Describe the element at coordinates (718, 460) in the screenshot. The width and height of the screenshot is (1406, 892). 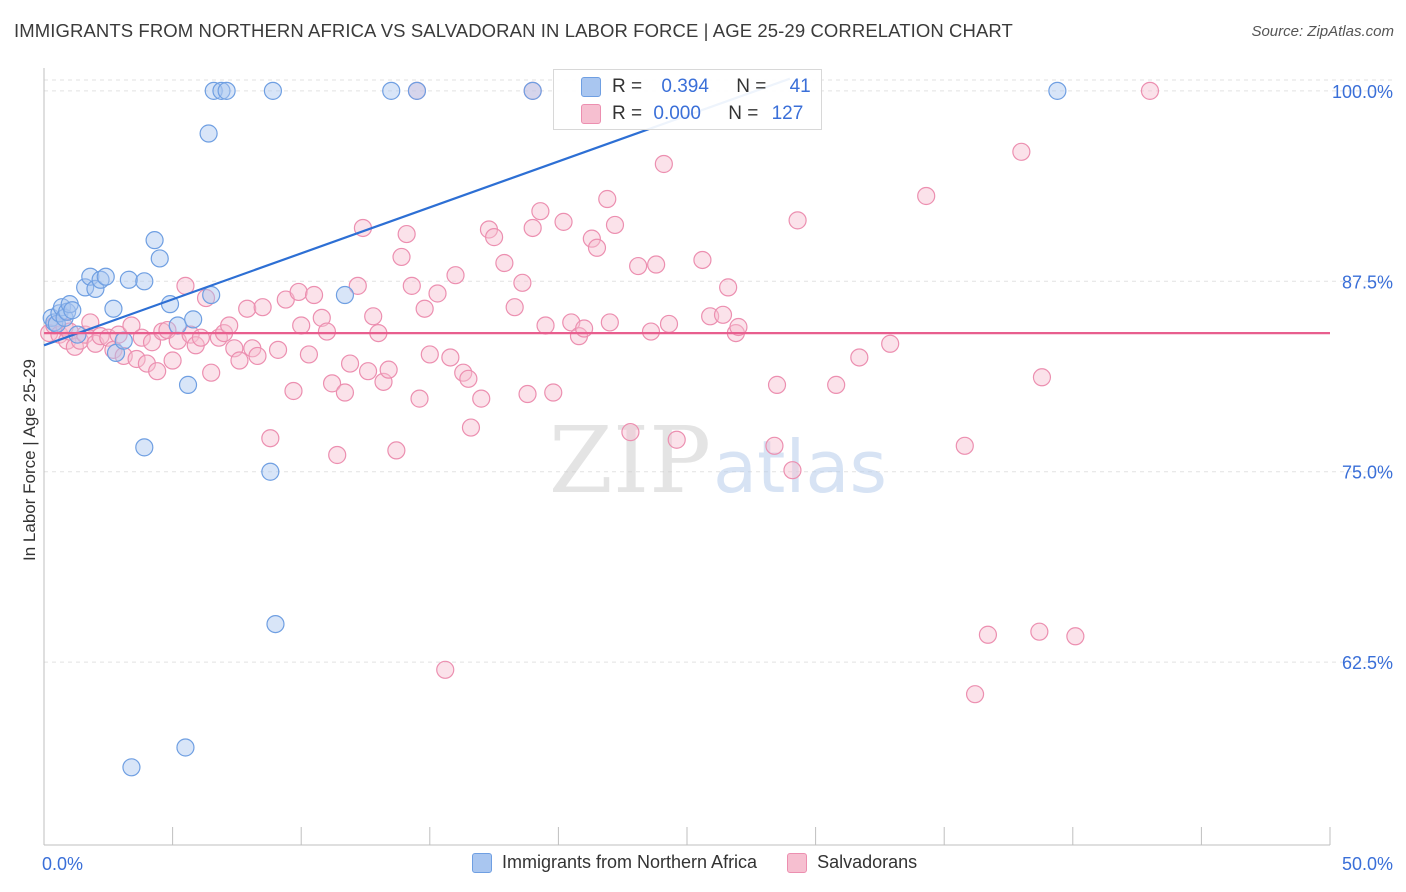
I see `watermark: ZIP atlas` at that location.